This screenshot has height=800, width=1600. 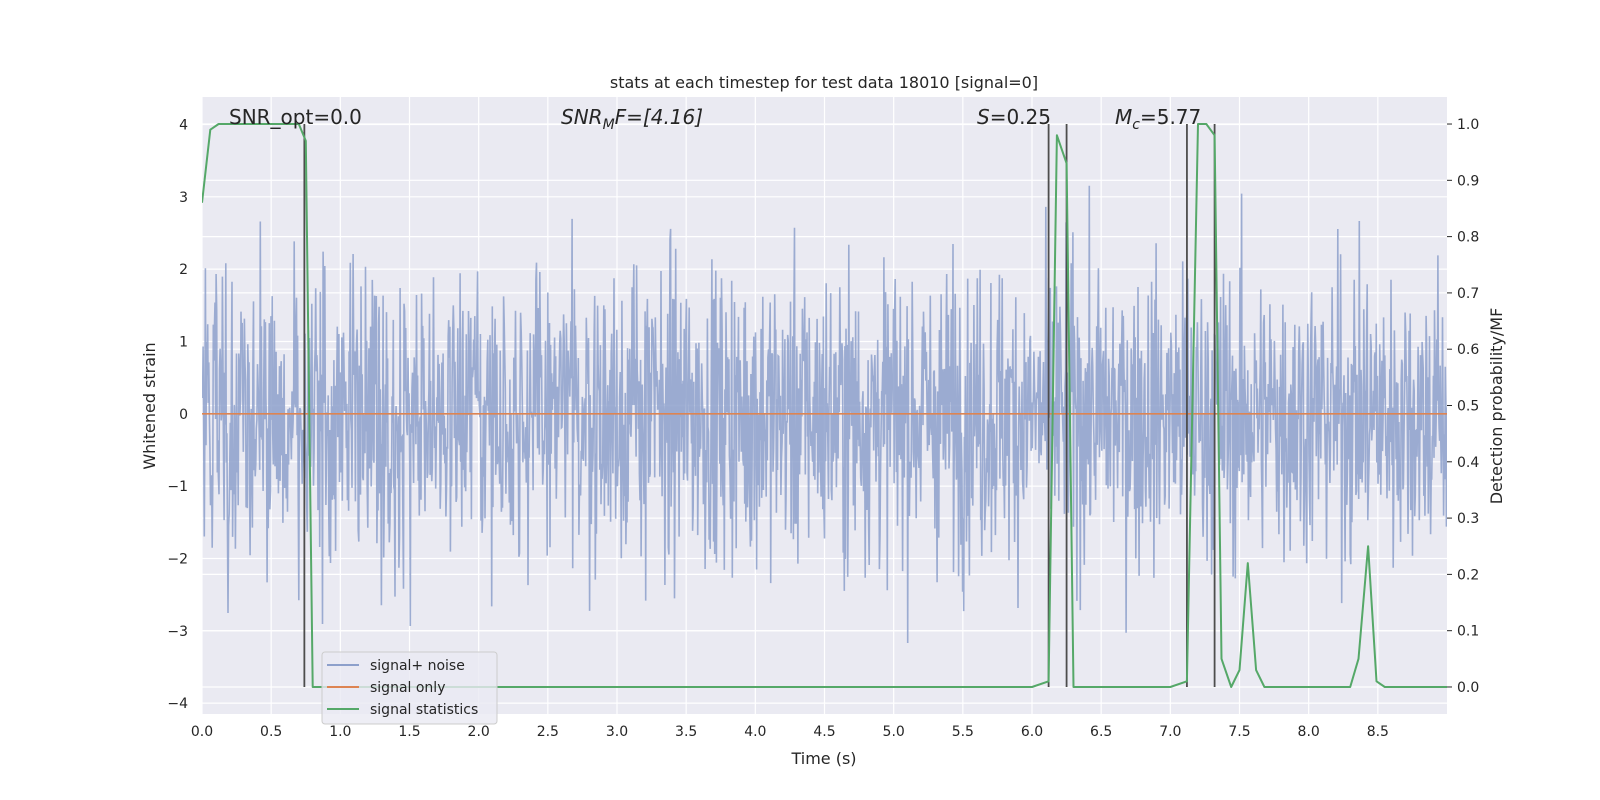 What do you see at coordinates (271, 732) in the screenshot?
I see `x-tick-label-1: 0.5` at bounding box center [271, 732].